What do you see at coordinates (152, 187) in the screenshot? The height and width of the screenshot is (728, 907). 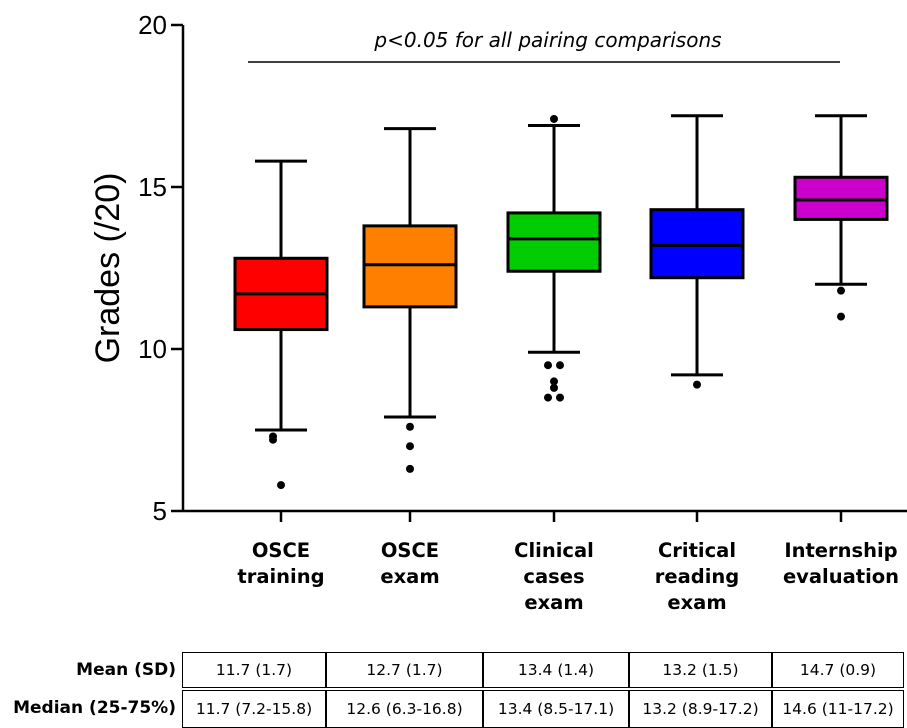 I see `y-tick-label: 15` at bounding box center [152, 187].